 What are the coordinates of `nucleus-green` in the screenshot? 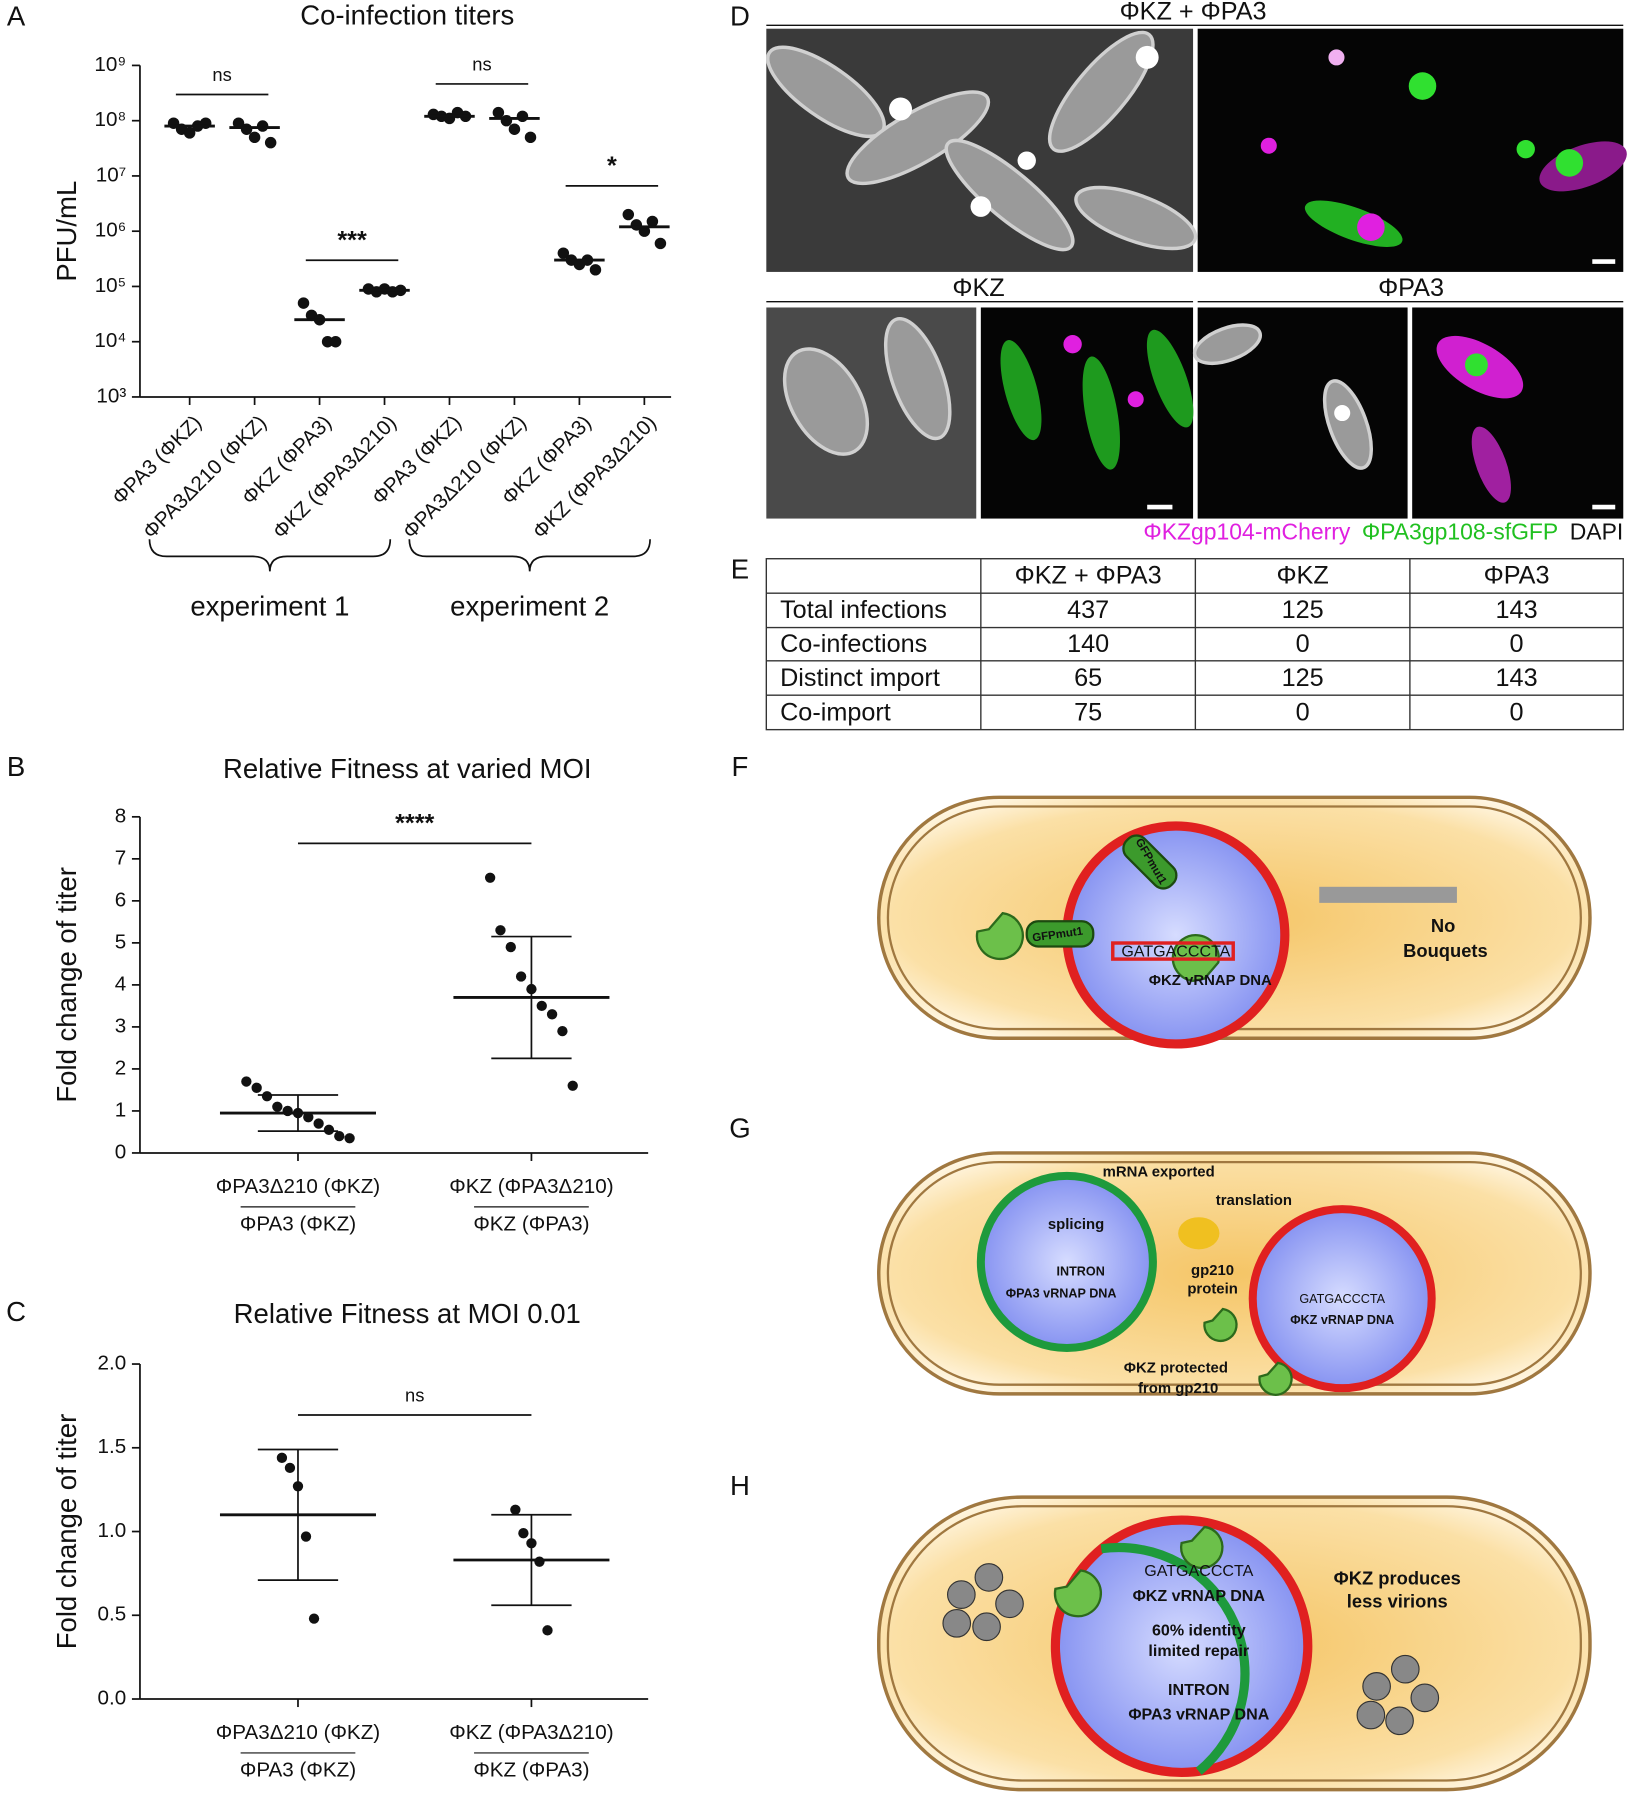 It's located at (1175, 1658).